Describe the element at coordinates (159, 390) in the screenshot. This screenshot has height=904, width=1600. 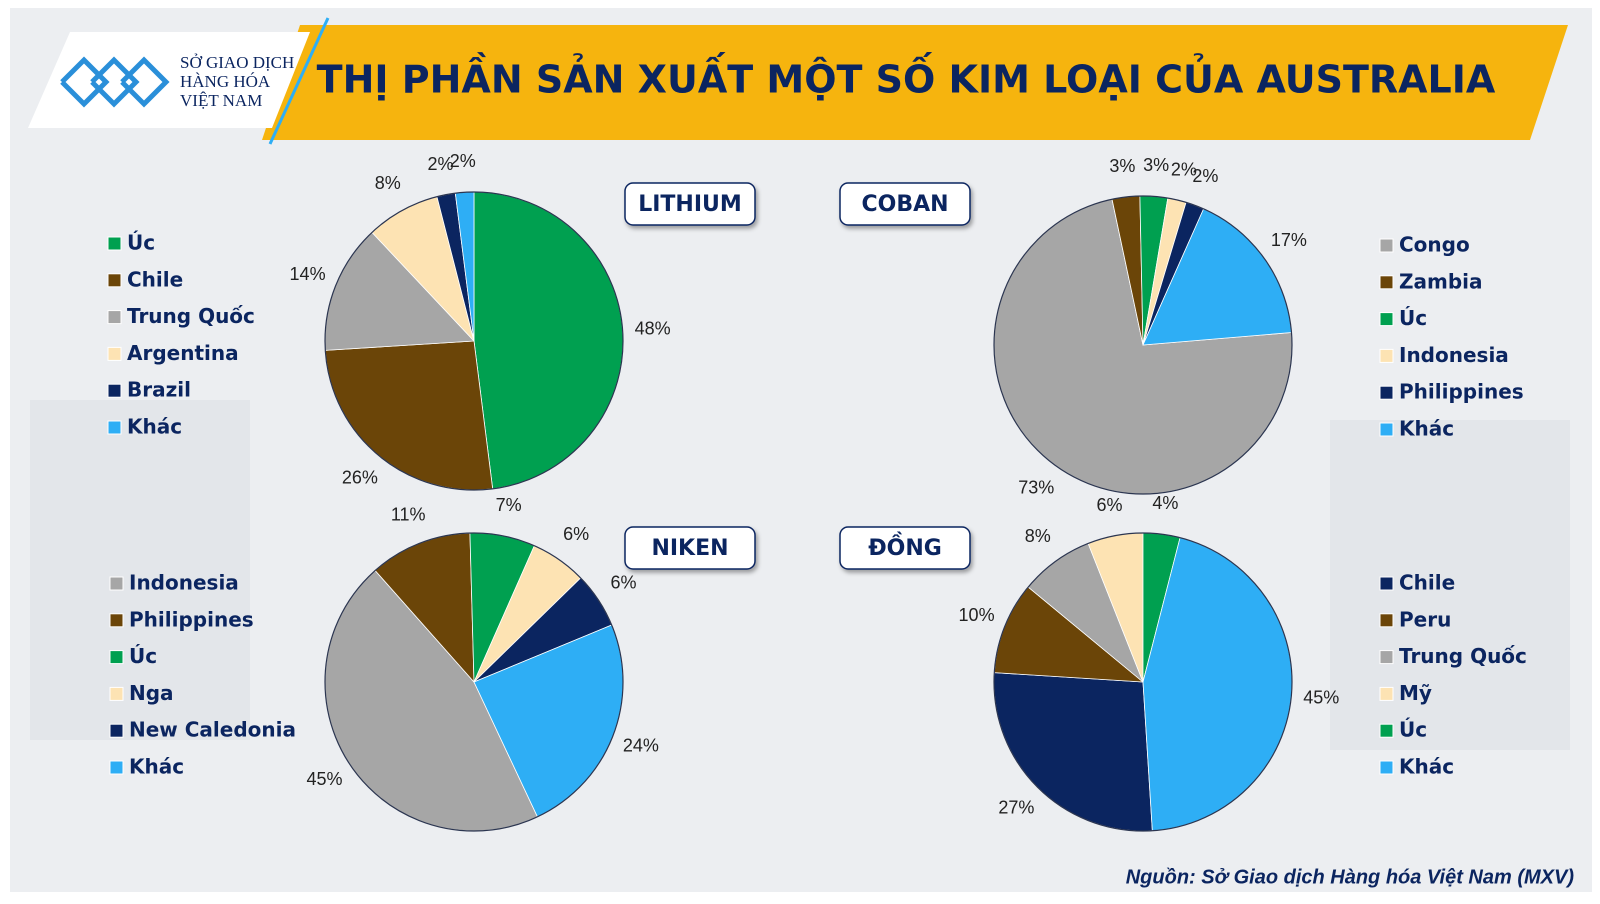
I see `legend-label: Brazil` at that location.